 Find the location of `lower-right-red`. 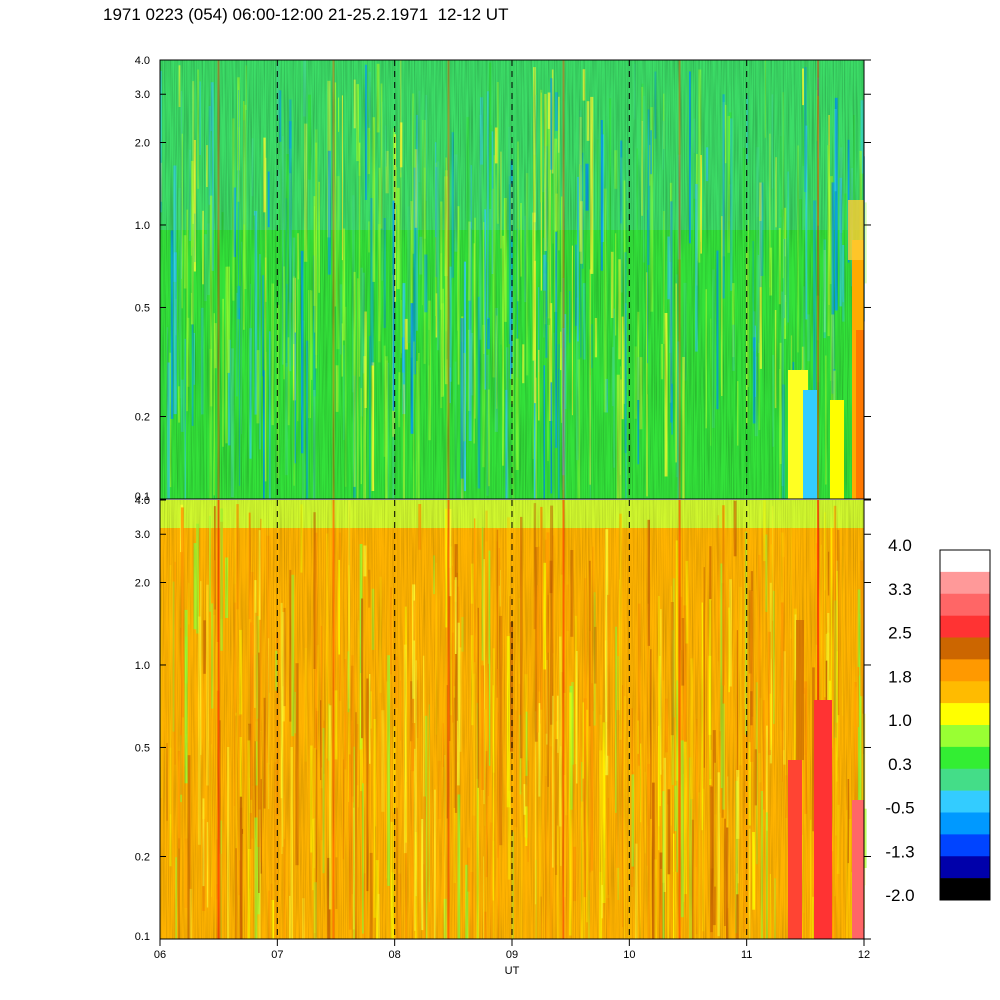

lower-right-red is located at coordinates (795, 849).